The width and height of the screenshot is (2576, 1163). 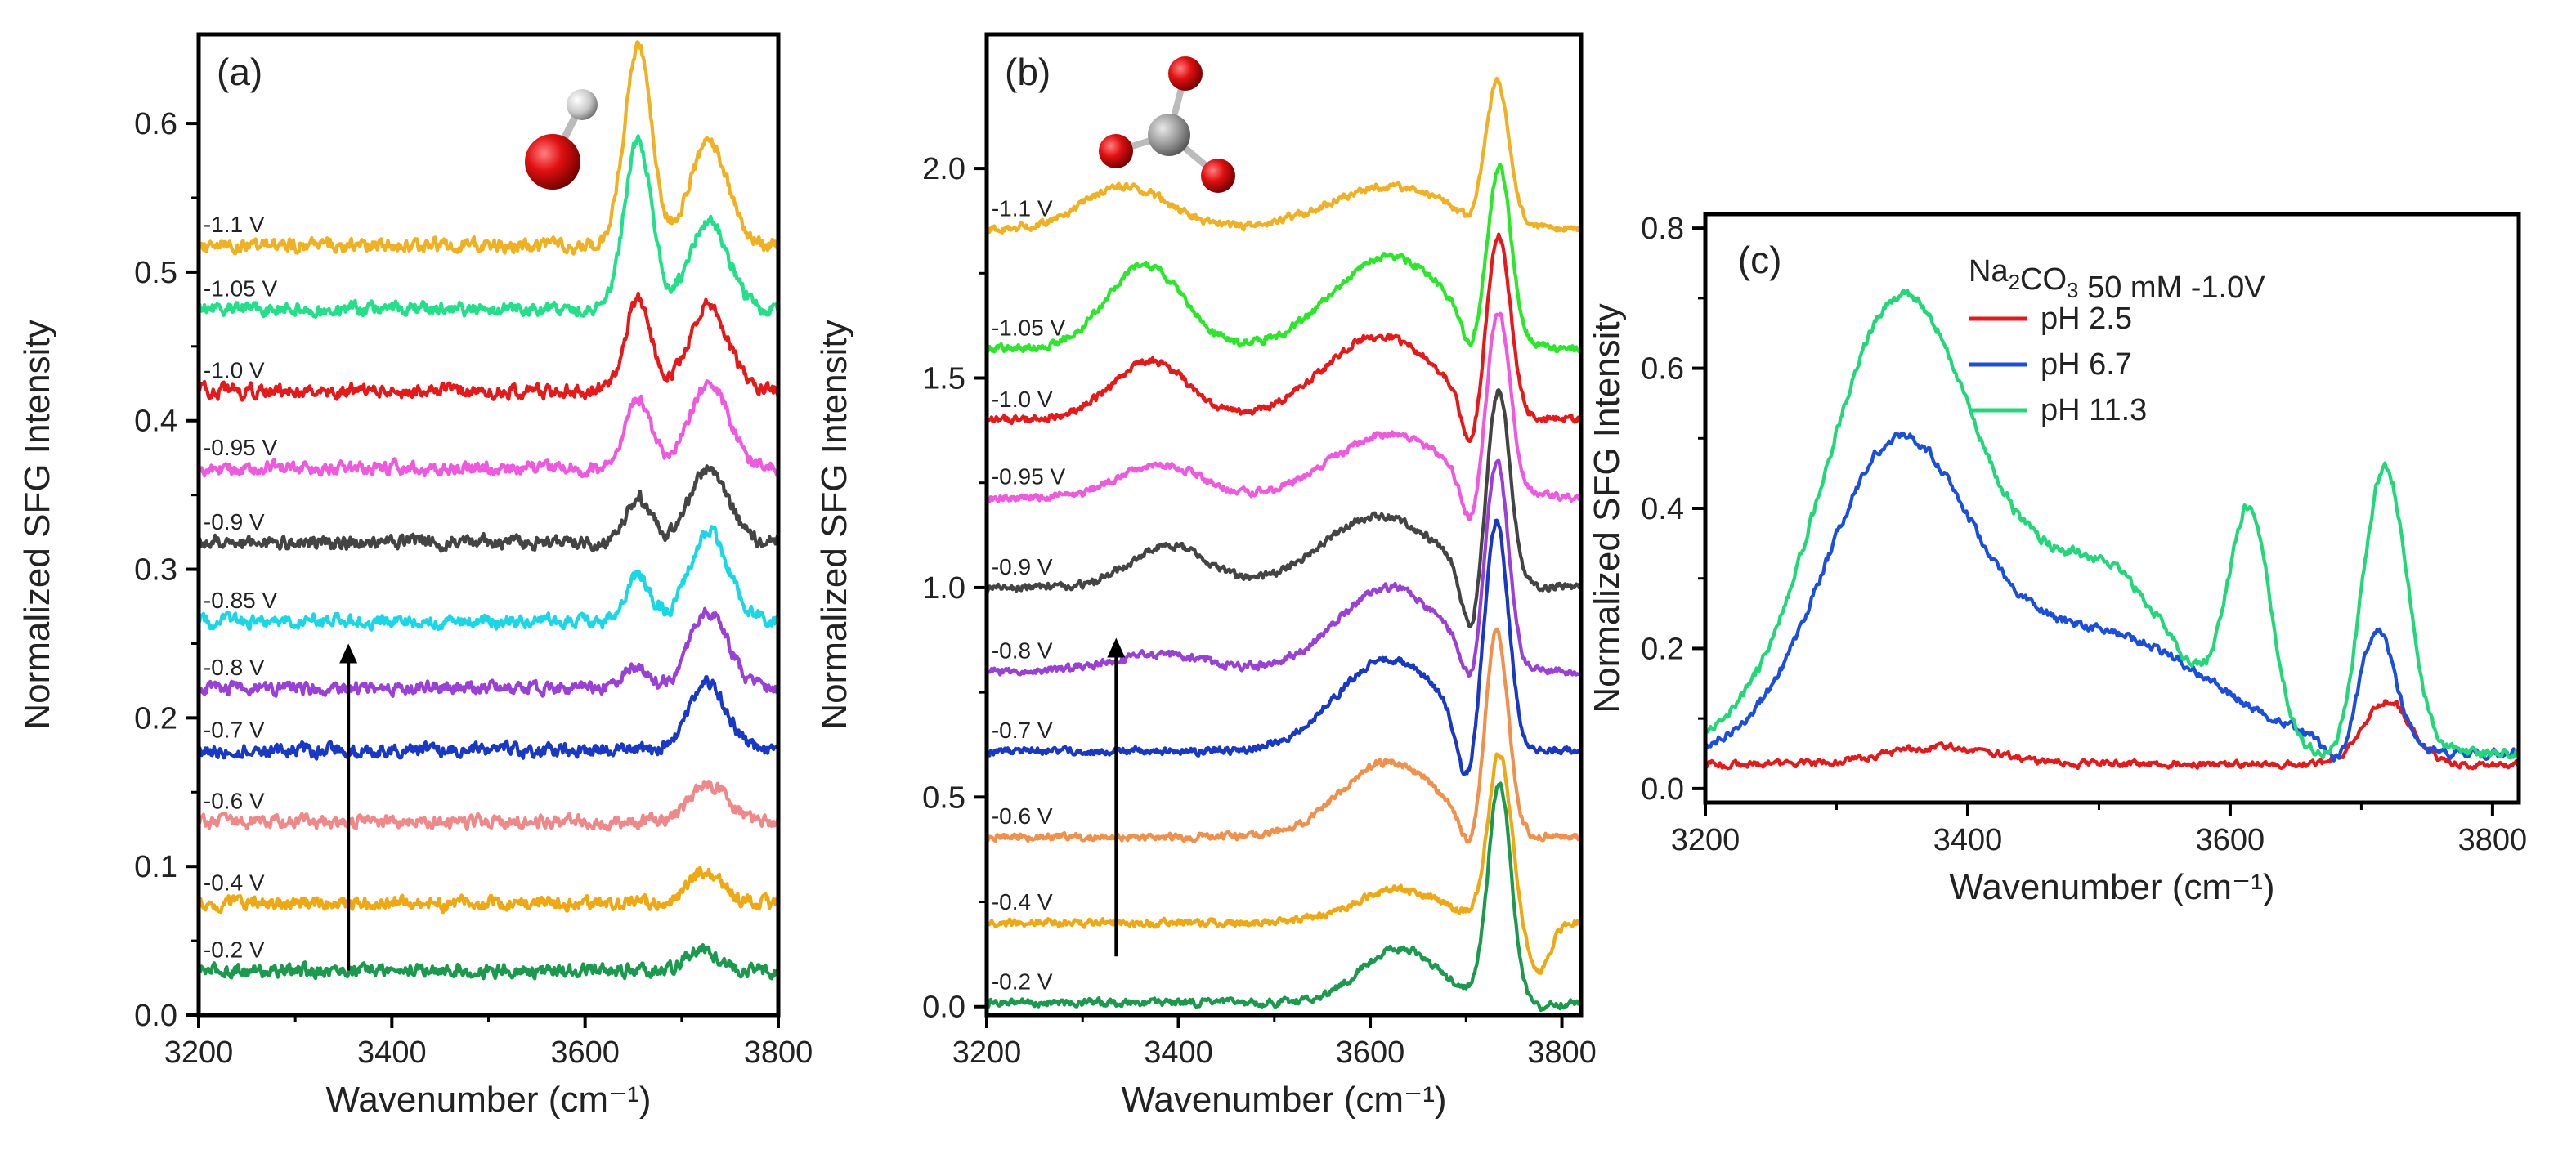 I want to click on panel-label: (b), so click(x=1028, y=72).